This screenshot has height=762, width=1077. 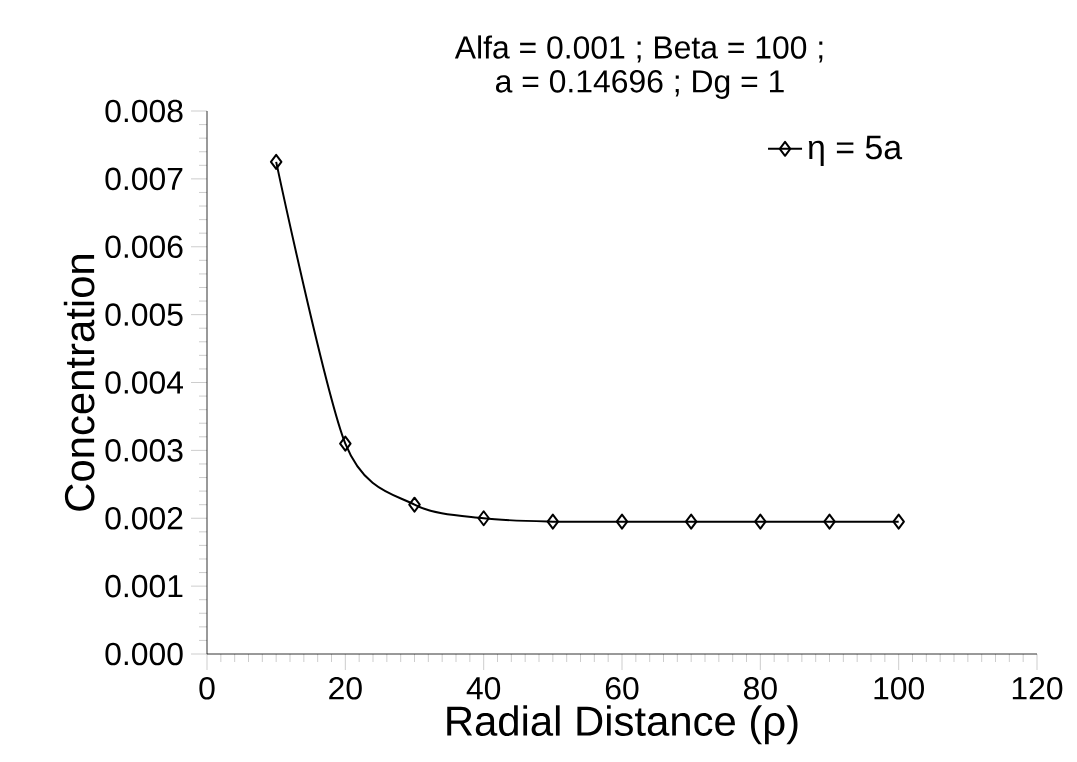 What do you see at coordinates (483, 688) in the screenshot?
I see `x-tick-label: 40` at bounding box center [483, 688].